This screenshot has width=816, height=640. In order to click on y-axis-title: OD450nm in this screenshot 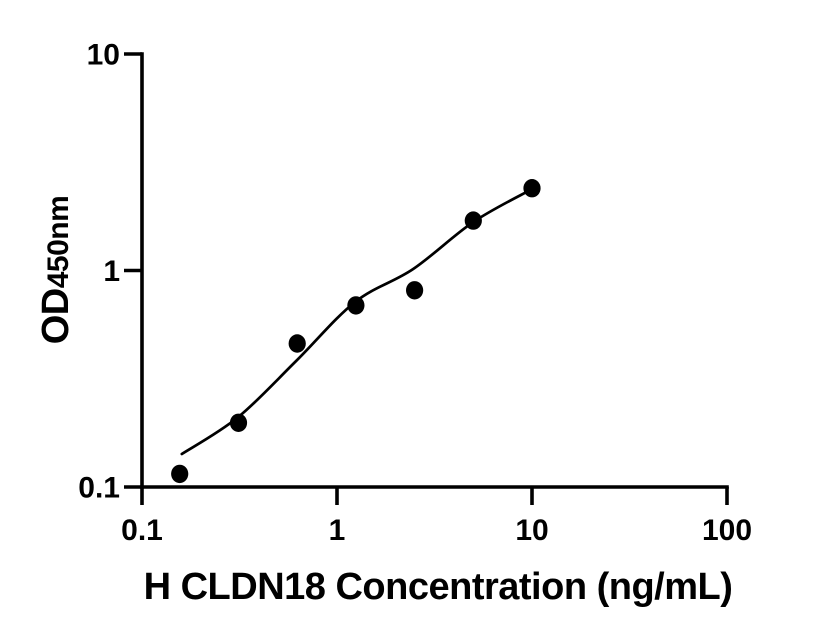, I will do `click(56, 270)`.